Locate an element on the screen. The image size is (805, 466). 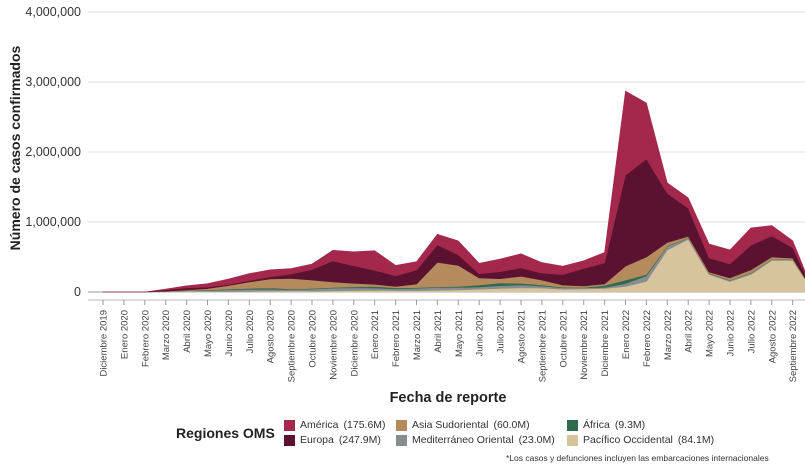
legend-label: Pacífico Occidental is located at coordinates (628, 440).